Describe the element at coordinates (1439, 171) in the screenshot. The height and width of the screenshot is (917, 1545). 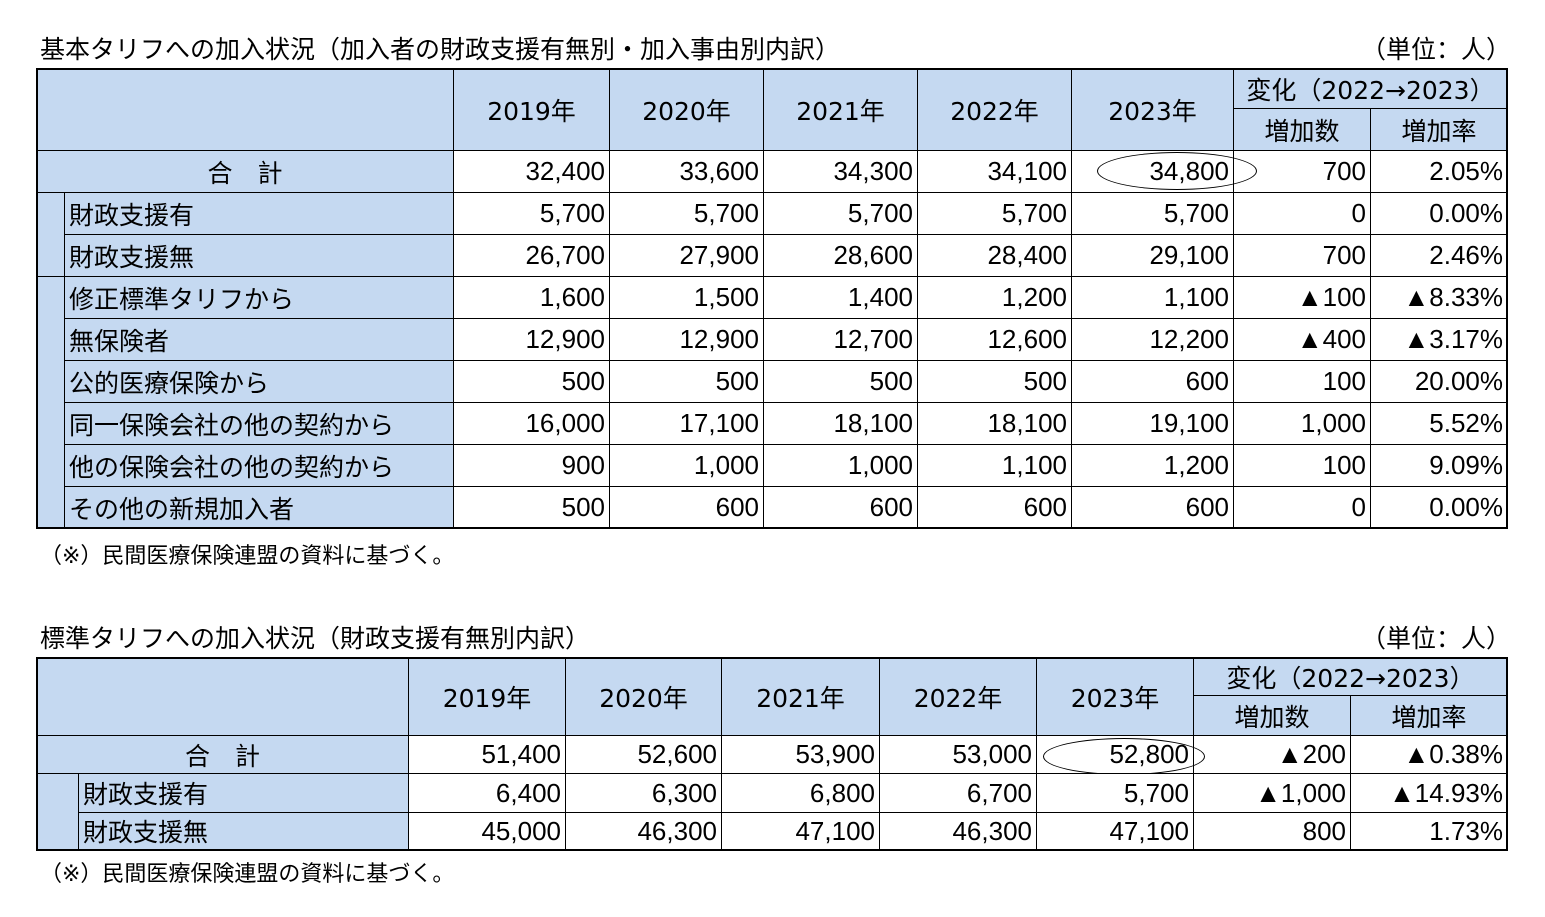
I see `value-cell: 2.05%` at that location.